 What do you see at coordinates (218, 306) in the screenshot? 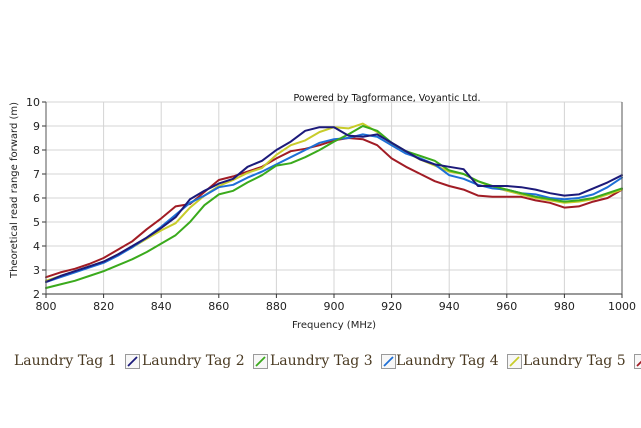
I see `x-tick-label: 860` at bounding box center [218, 306].